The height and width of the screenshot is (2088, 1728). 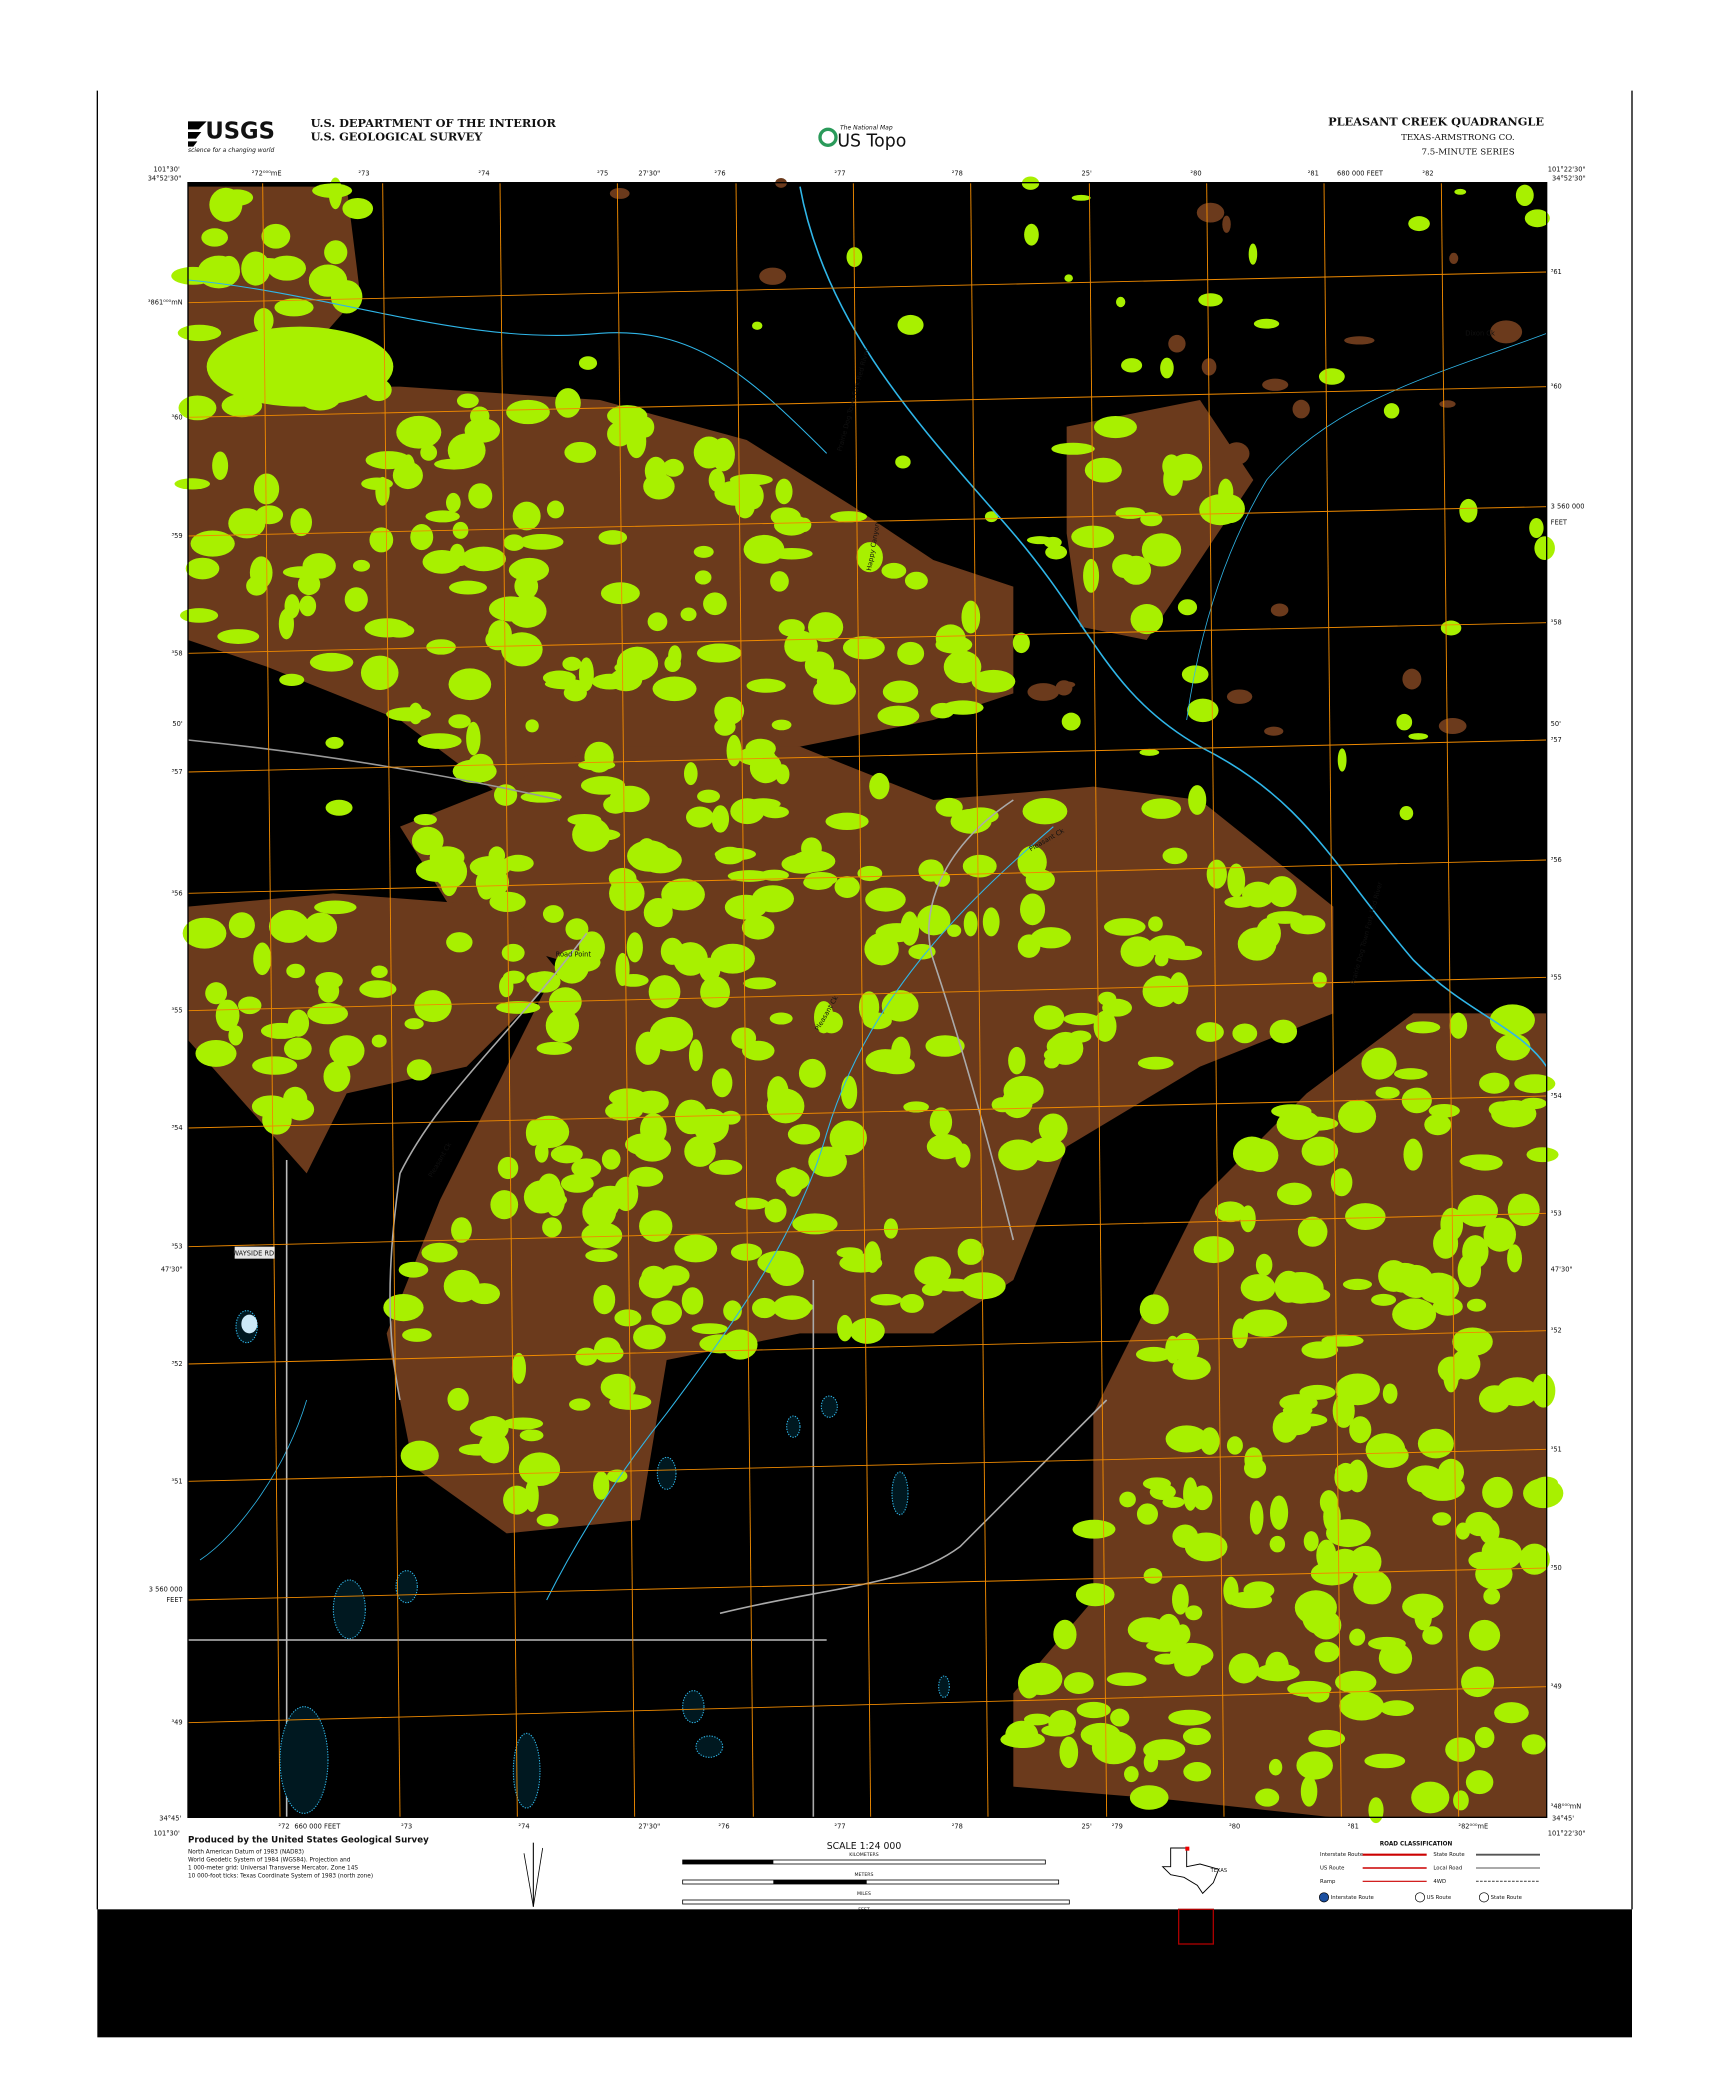 I want to click on right-tick-label: ³58, so click(x=1556, y=623).